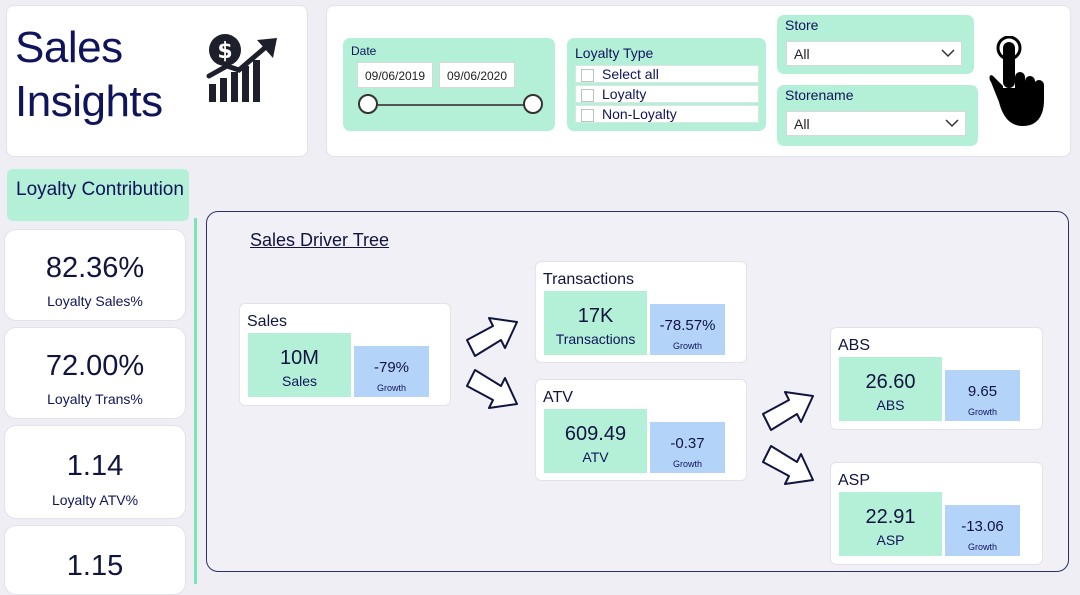 The image size is (1080, 595). What do you see at coordinates (595, 316) in the screenshot?
I see `node-value: 17K` at bounding box center [595, 316].